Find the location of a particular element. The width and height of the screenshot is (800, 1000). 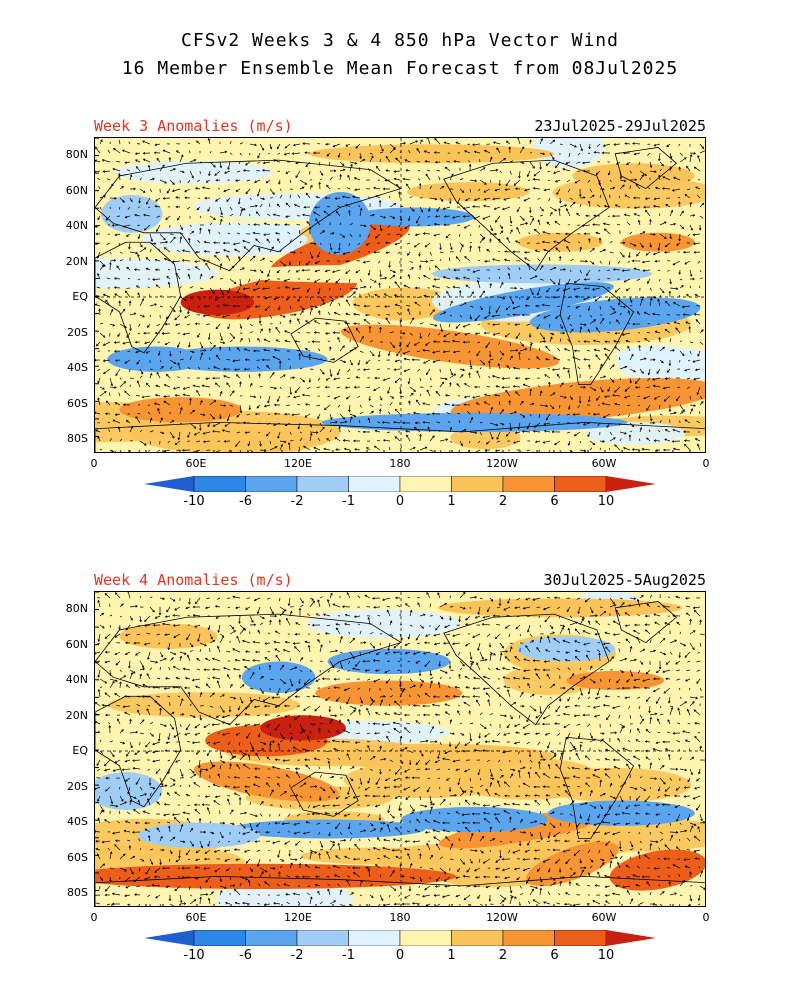

lat-label: 80N is located at coordinates (76, 154).